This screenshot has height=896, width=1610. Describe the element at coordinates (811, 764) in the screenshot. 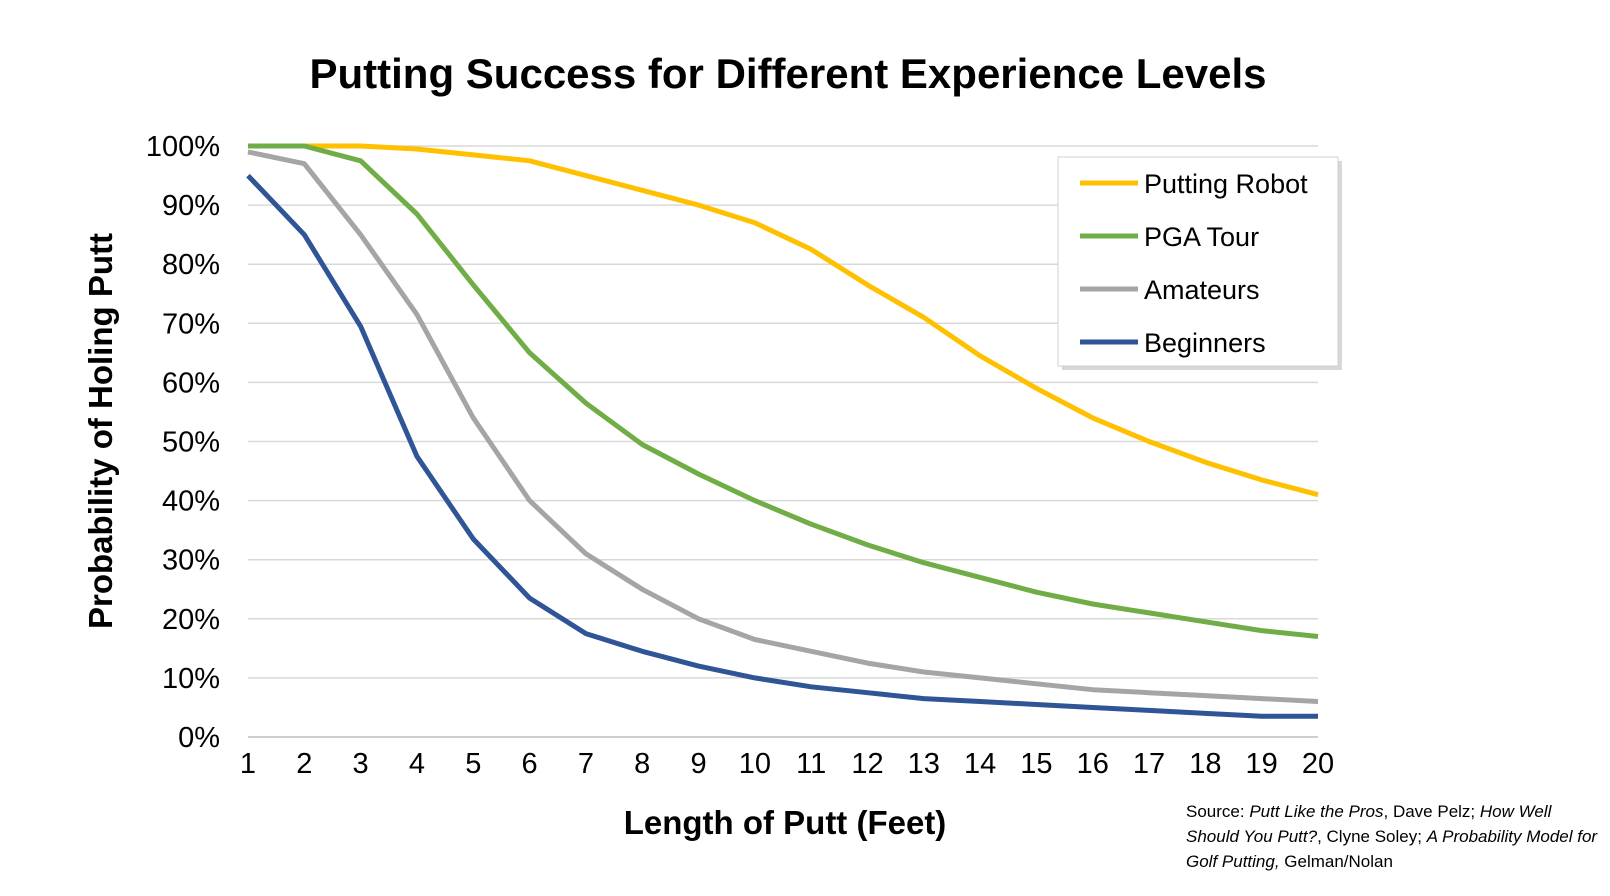

I see `x-tick-label: 11` at that location.